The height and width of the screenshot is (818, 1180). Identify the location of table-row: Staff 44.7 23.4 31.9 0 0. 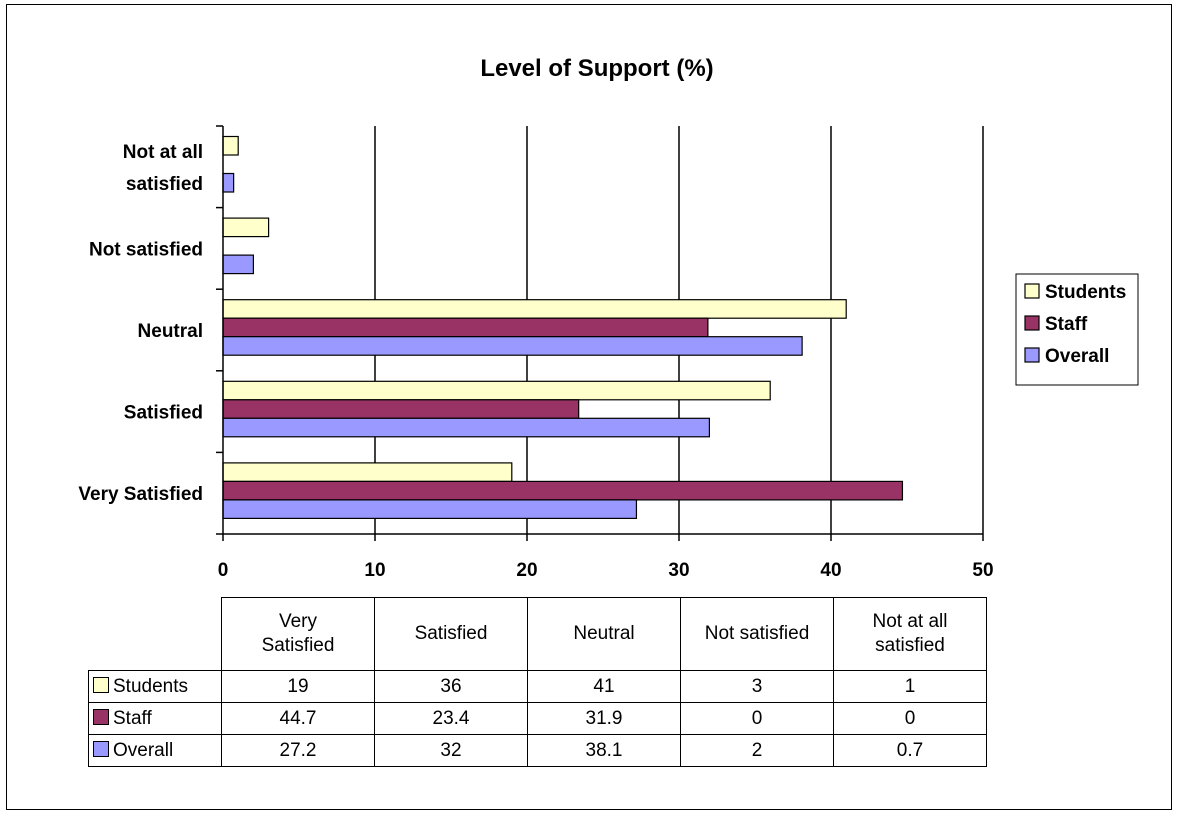
(537, 718).